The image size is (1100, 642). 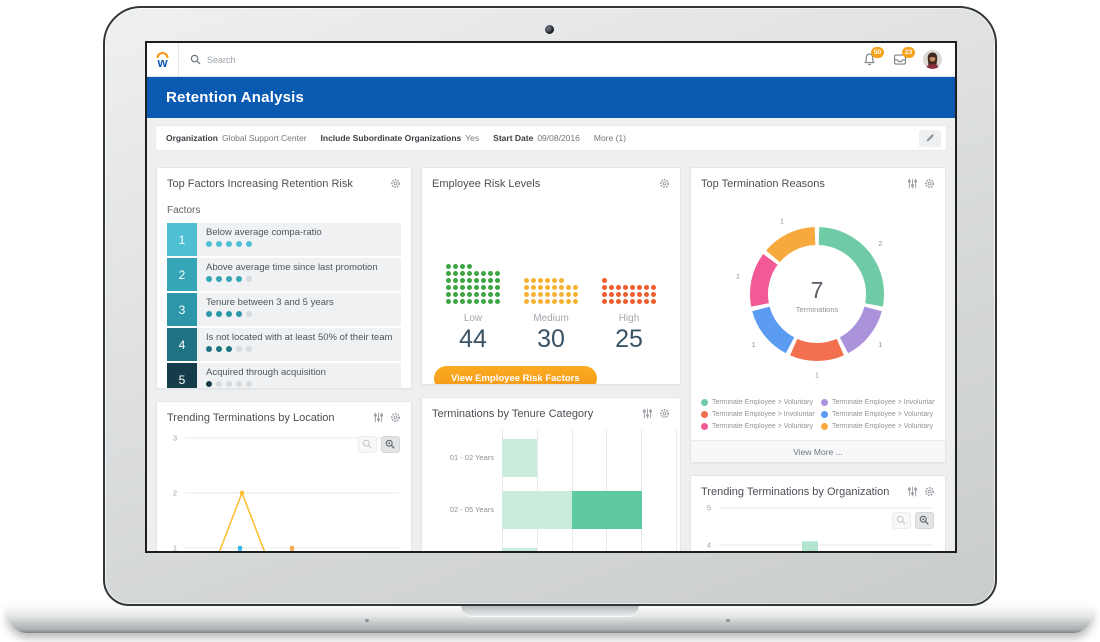 I want to click on edit-filters-button, so click(x=930, y=138).